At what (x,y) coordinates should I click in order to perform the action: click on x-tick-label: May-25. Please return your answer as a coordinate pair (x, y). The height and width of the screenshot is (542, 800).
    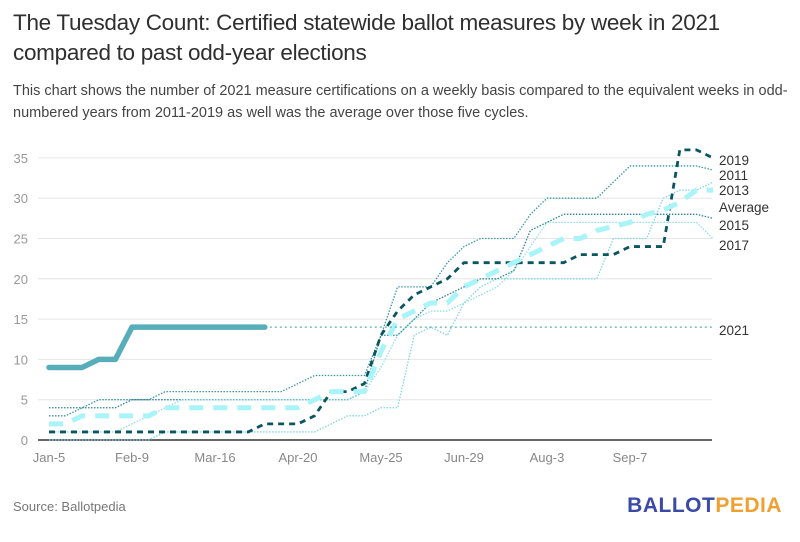
    Looking at the image, I should click on (380, 457).